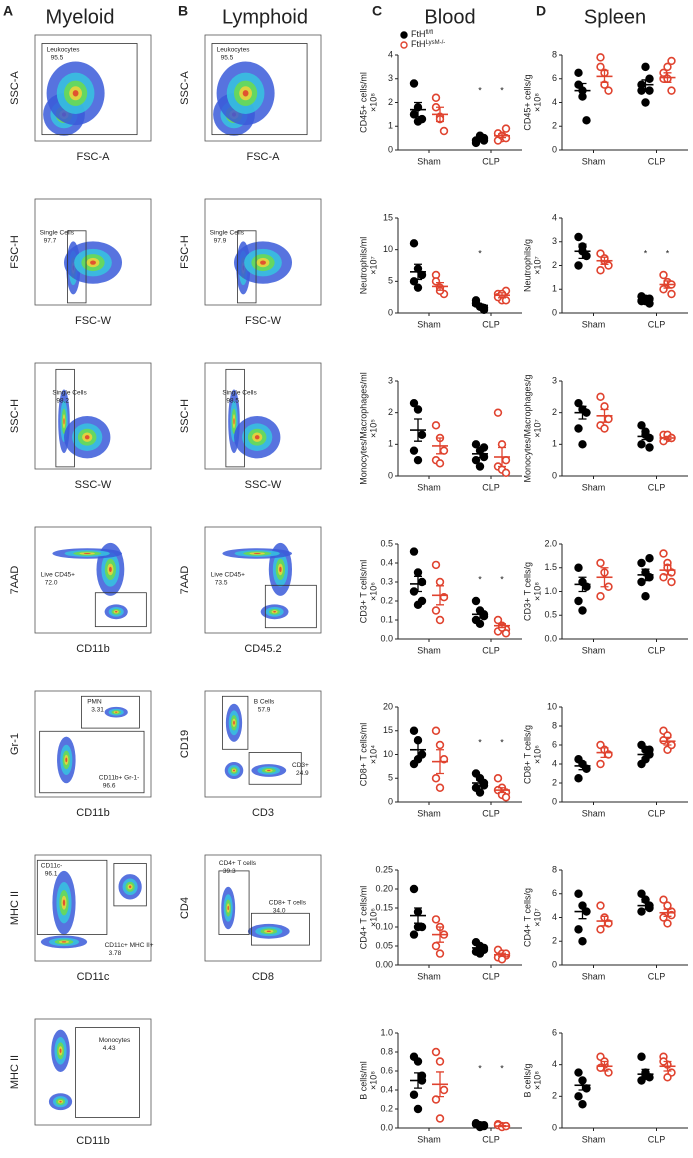 The width and height of the screenshot is (693, 1158). Describe the element at coordinates (93, 580) in the screenshot. I see `flow-plot-frame` at that location.